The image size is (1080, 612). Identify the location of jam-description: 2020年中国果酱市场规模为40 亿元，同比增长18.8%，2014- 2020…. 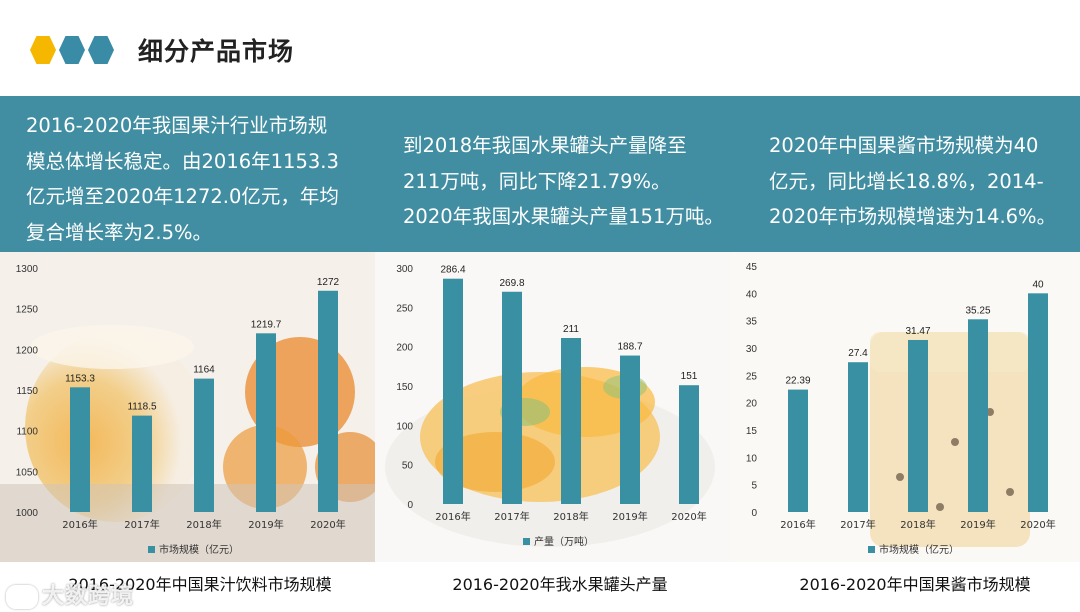
(913, 181).